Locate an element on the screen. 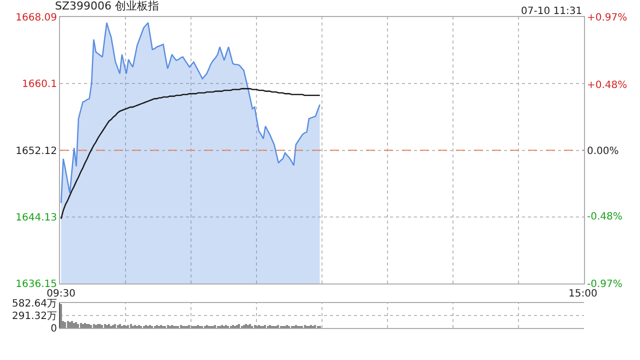 This screenshot has width=640, height=360. y-tick-label: 0 is located at coordinates (53, 329).